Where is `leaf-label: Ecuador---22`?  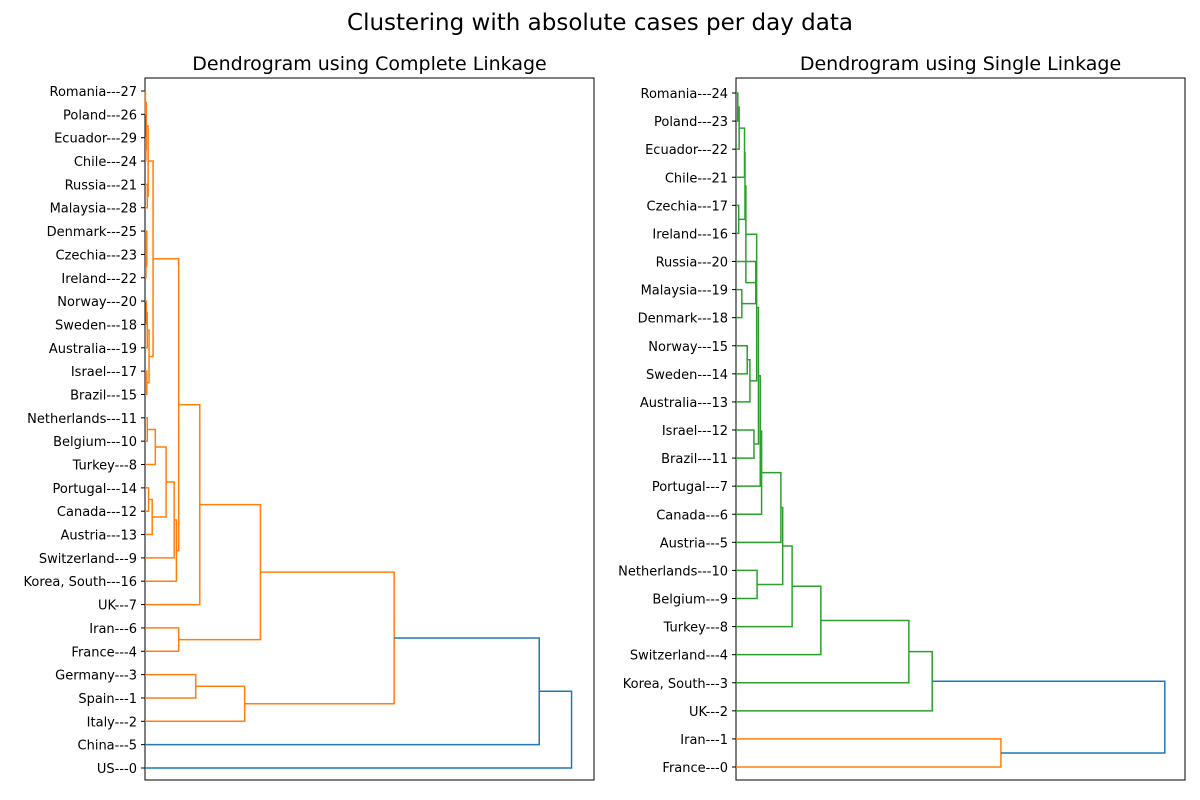 leaf-label: Ecuador---22 is located at coordinates (686, 150).